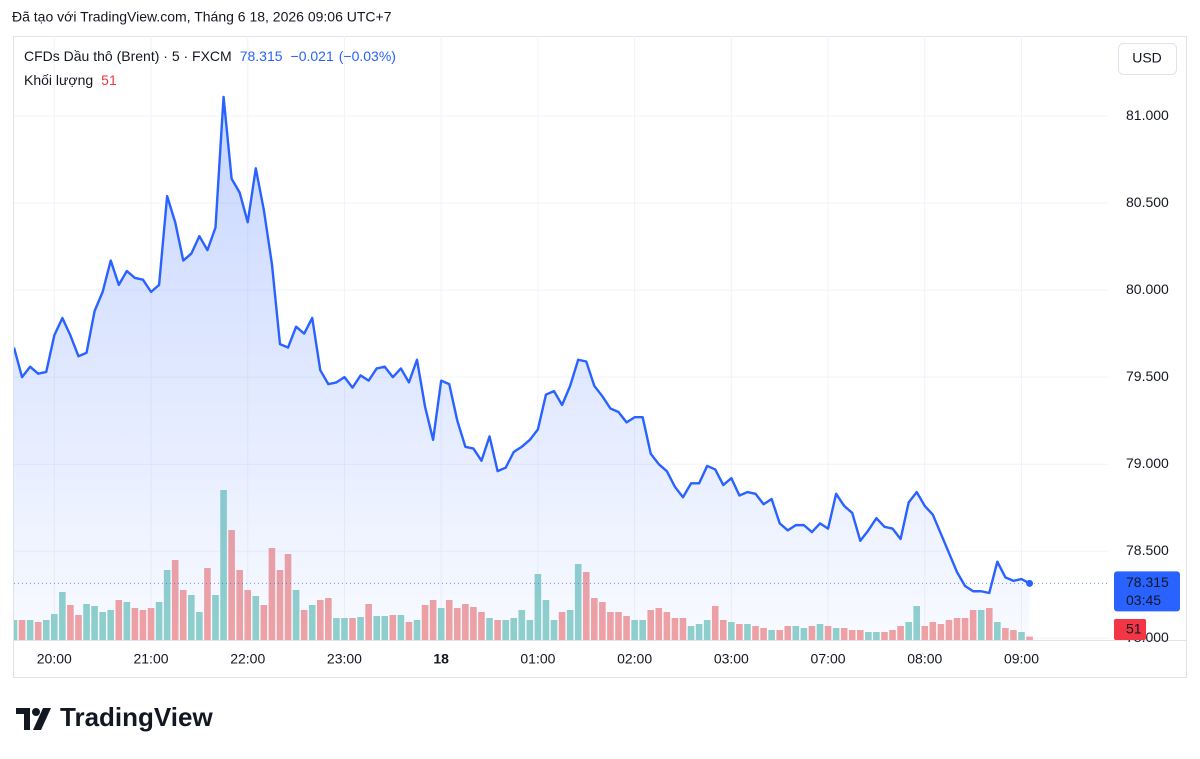 The image size is (1200, 759). Describe the element at coordinates (1021, 659) in the screenshot. I see `x-tick-label: 09:00` at that location.